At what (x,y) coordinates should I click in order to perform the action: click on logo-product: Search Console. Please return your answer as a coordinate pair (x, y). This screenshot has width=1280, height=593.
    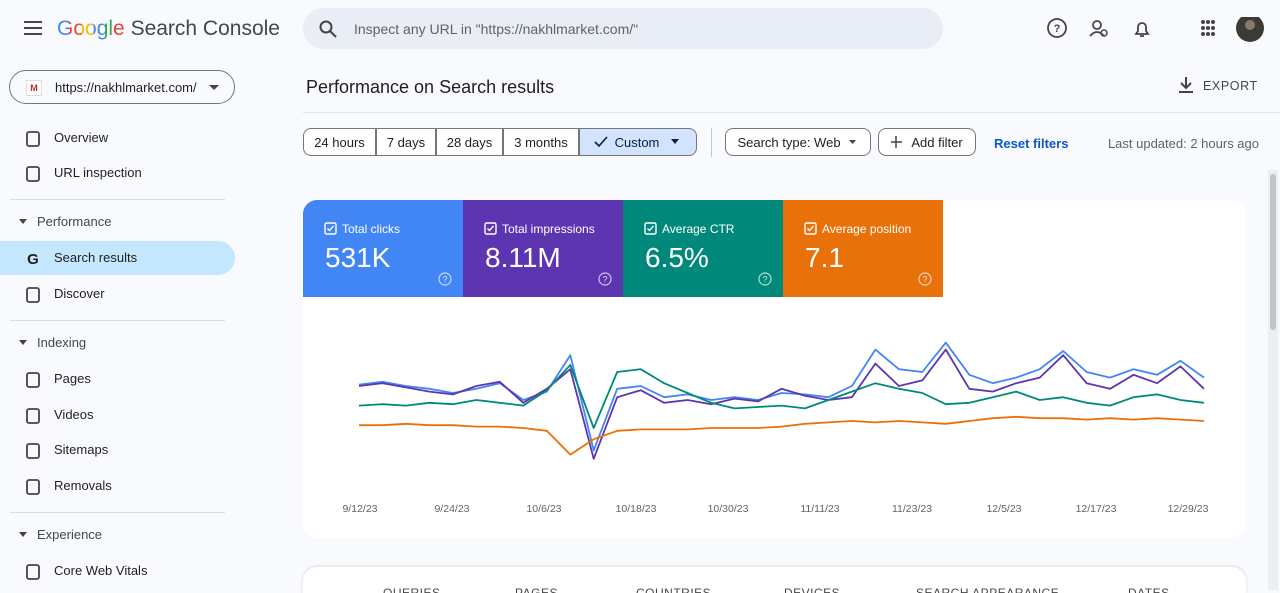
    Looking at the image, I should click on (205, 28).